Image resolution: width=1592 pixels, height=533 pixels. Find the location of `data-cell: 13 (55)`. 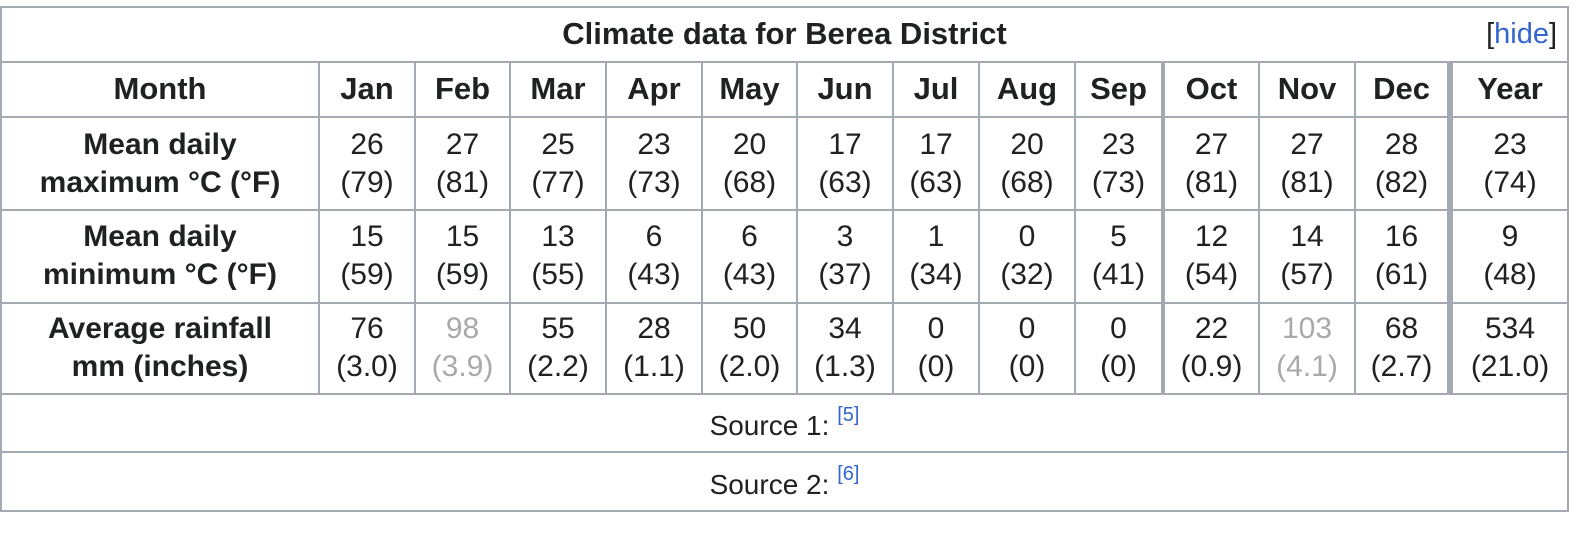

data-cell: 13 (55) is located at coordinates (558, 256).